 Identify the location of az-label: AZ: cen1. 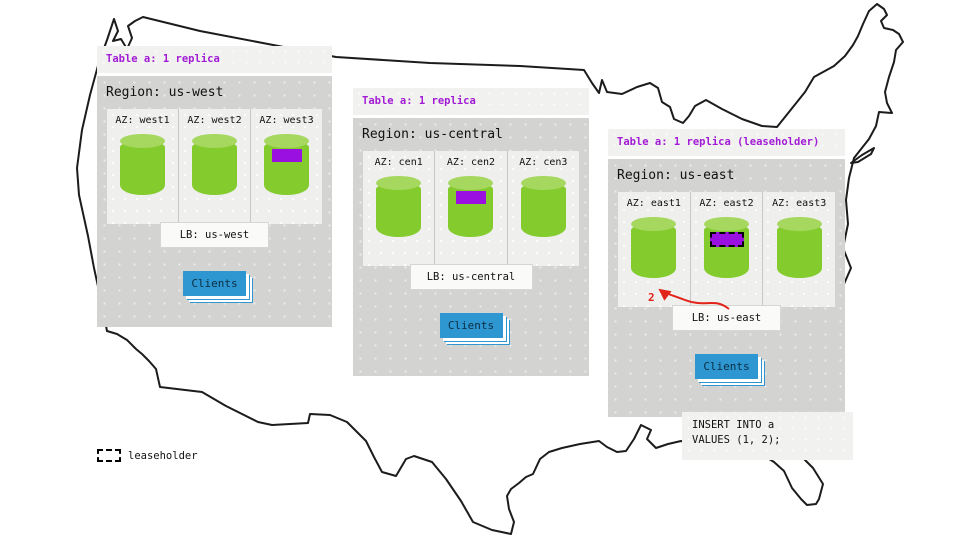
(398, 162).